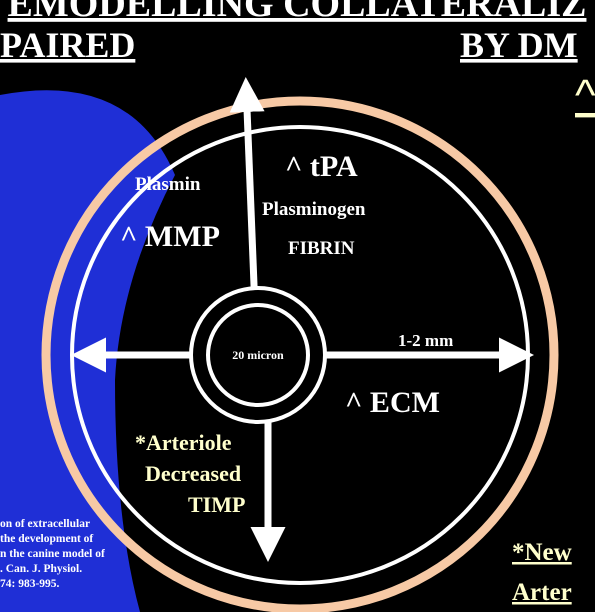 This screenshot has height=612, width=595. What do you see at coordinates (314, 209) in the screenshot?
I see `label-plasminogen: Plasminogen` at bounding box center [314, 209].